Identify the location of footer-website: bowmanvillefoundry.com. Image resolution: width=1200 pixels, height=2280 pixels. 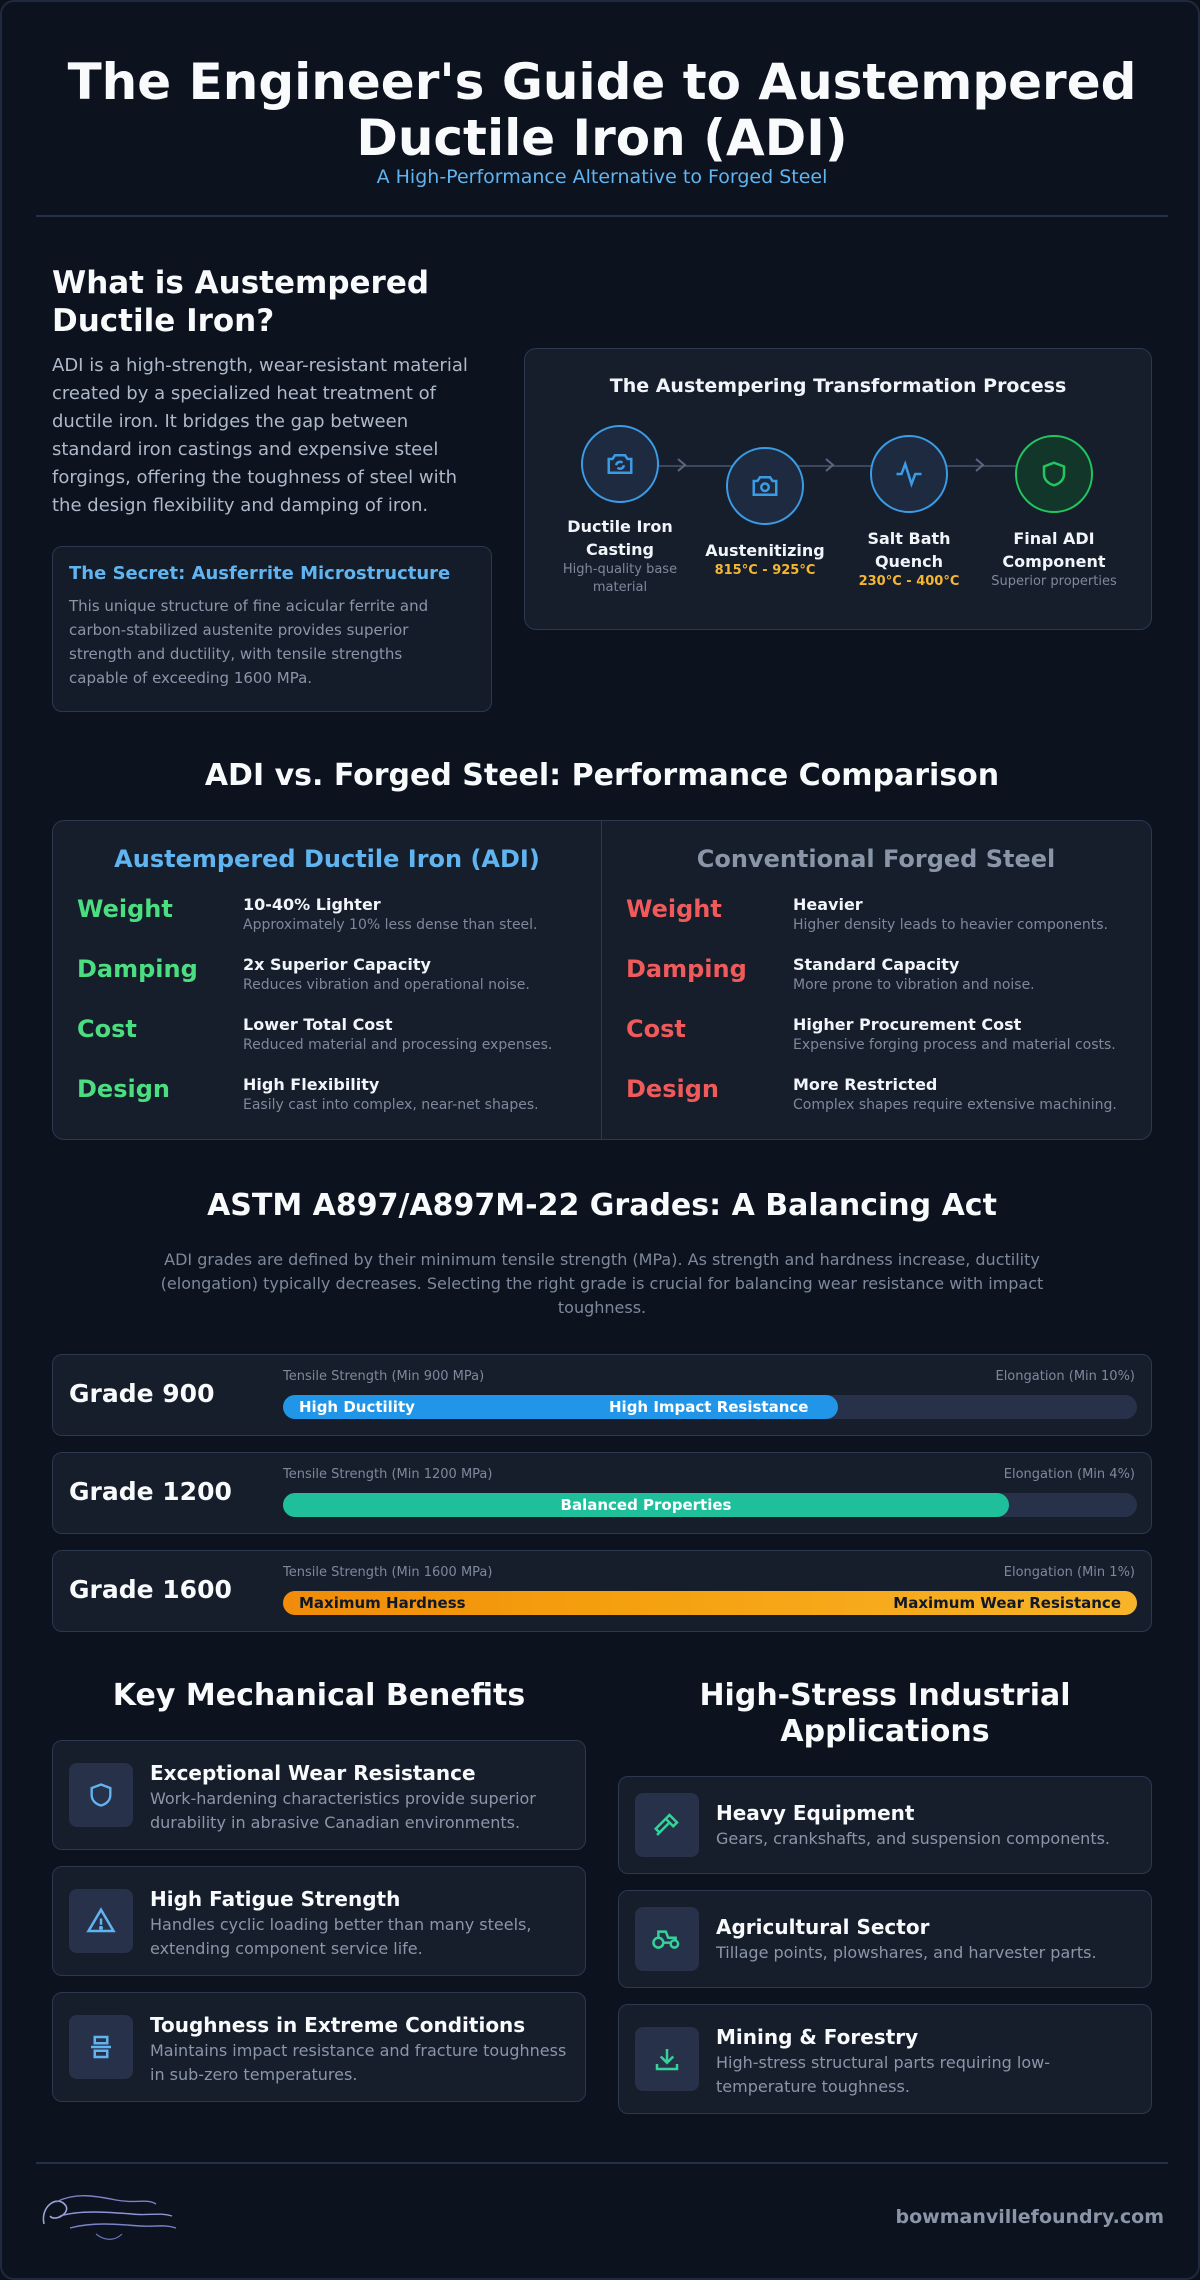
(1029, 2217).